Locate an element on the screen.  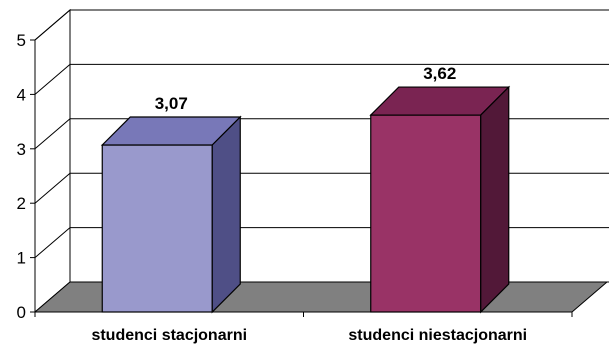
y-tick-label: 4 is located at coordinates (21, 94).